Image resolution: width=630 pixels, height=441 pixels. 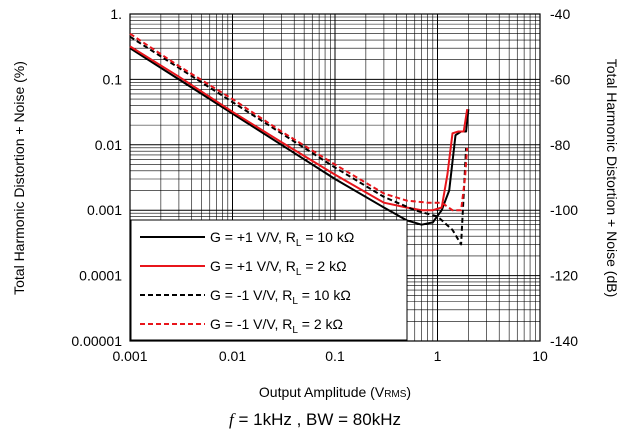 I want to click on test-conditions-caption: f = 1kHz , BW = 80kHz, so click(x=315, y=420).